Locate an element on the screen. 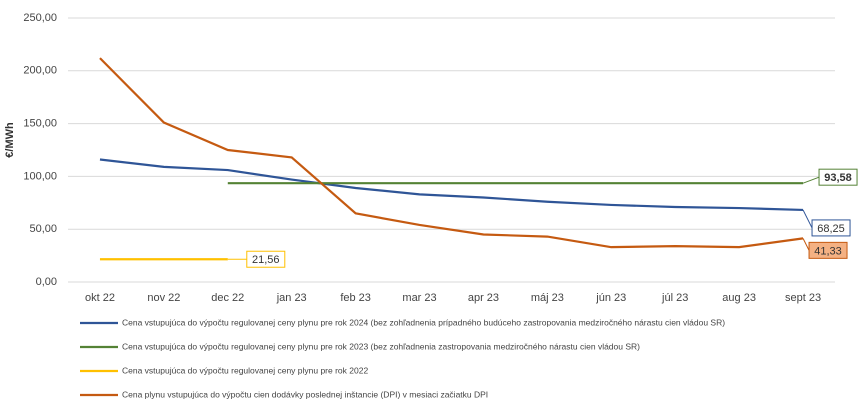  y-axis-label: €/MWh is located at coordinates (10, 140).